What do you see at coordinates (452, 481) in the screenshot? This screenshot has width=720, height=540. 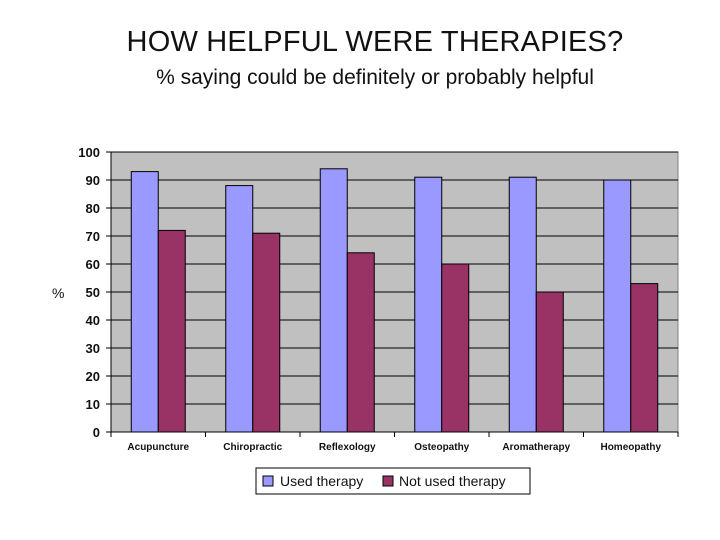 I see `legend-label: Not used therapy` at bounding box center [452, 481].